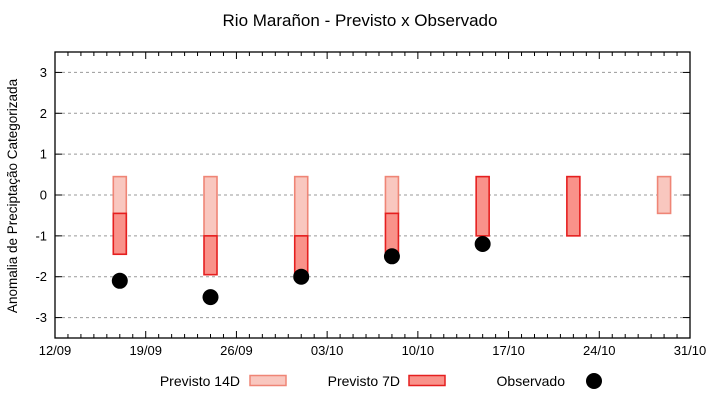 This screenshot has height=400, width=720. What do you see at coordinates (145, 350) in the screenshot?
I see `x-tick-label: 19/09` at bounding box center [145, 350].